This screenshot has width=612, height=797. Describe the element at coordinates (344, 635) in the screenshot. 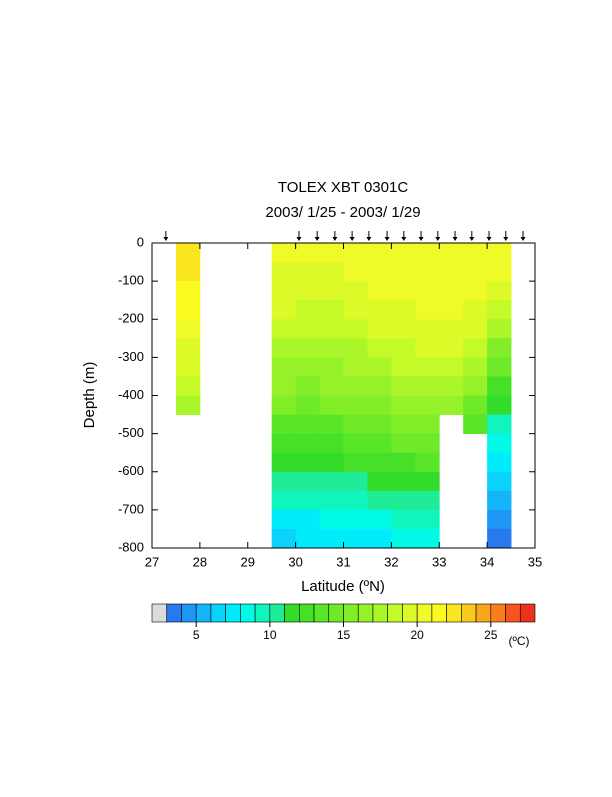

I see `colorbar-tick-label: 15` at that location.